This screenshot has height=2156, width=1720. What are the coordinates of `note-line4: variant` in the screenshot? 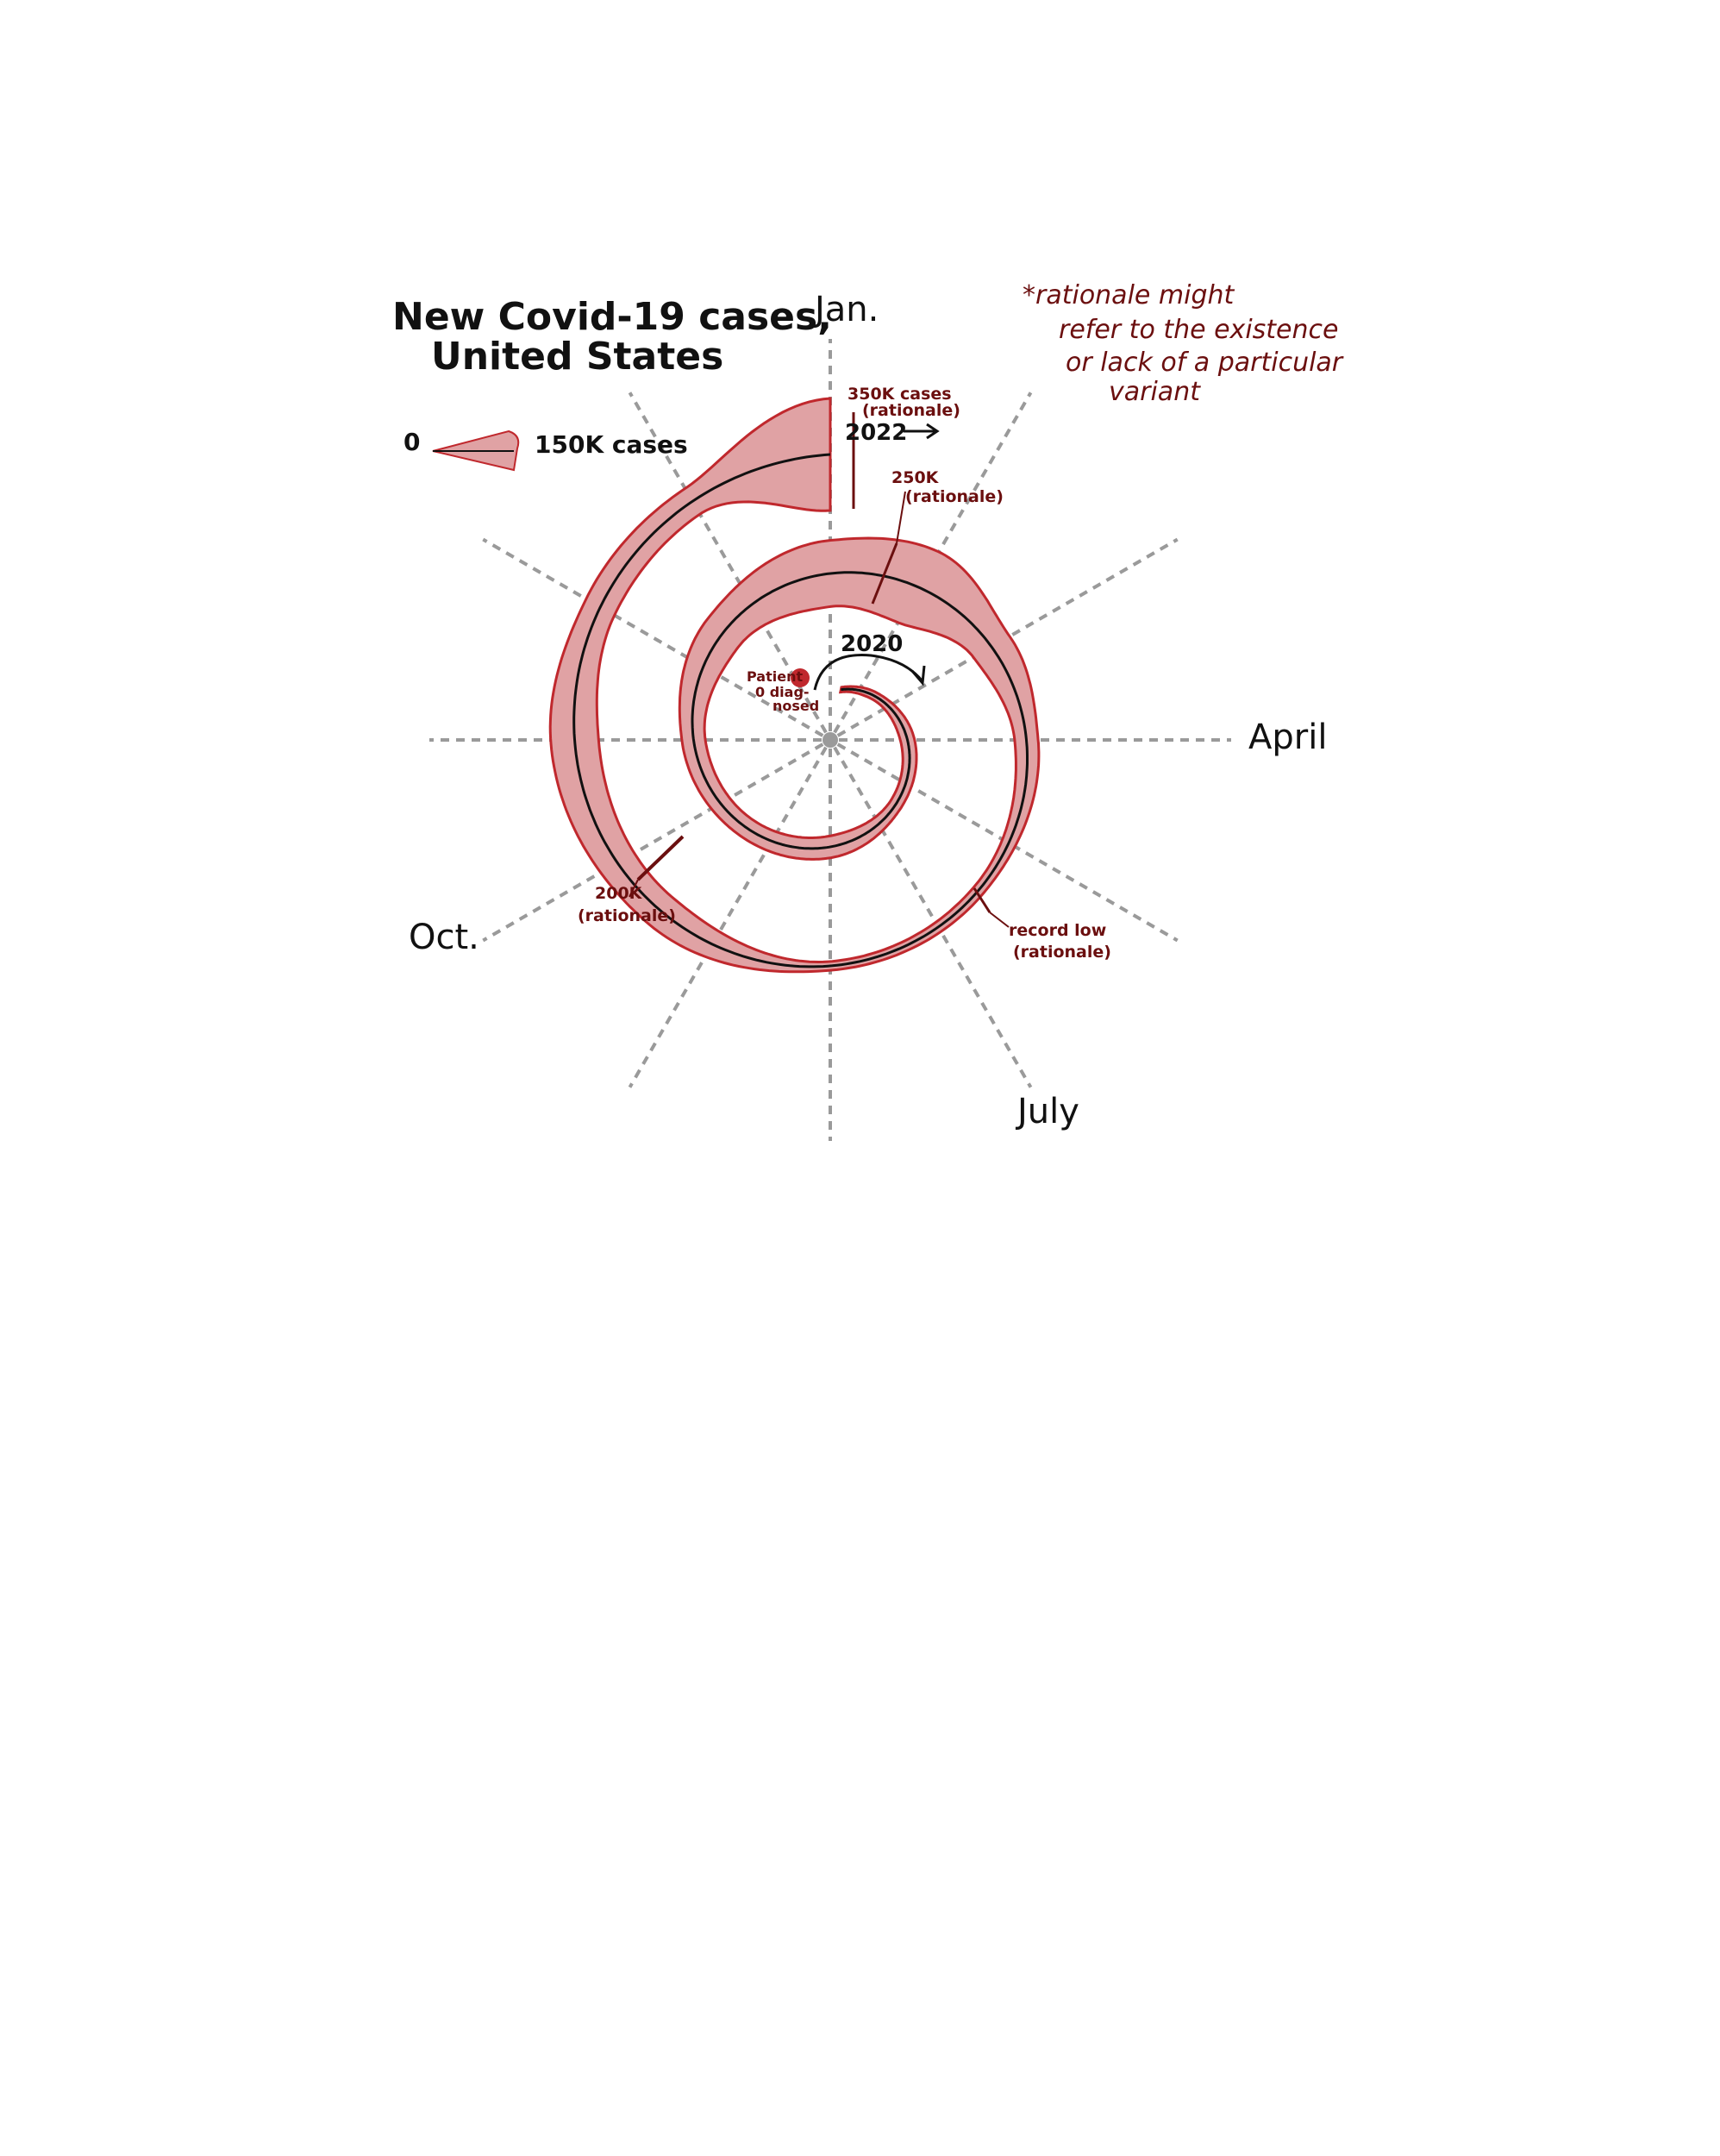 It's located at (1155, 392).